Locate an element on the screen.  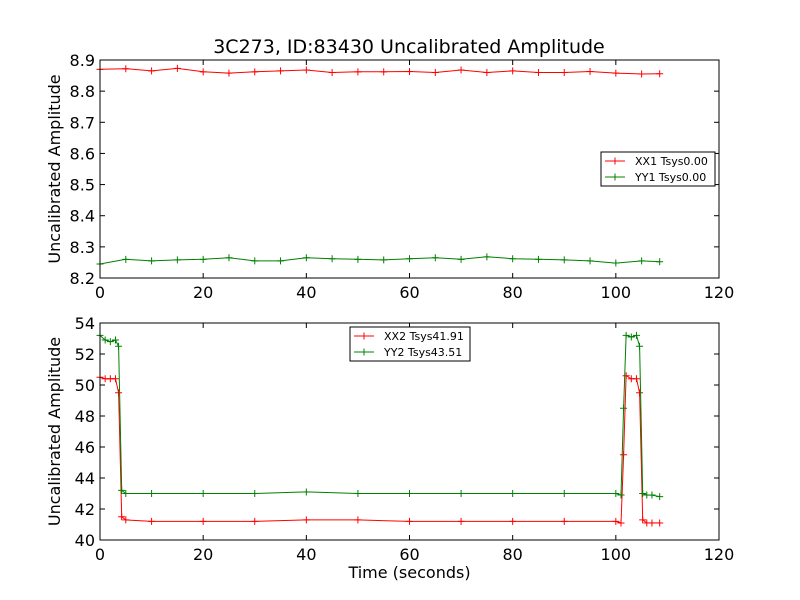
legend-entry: YY1 Tsys0.00 is located at coordinates (655, 177).